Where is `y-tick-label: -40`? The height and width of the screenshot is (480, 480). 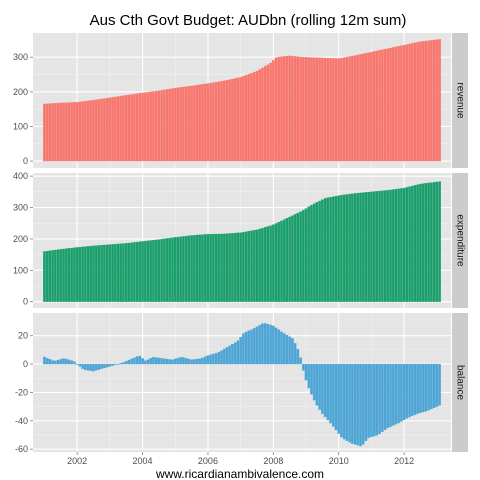
y-tick-label: -40 is located at coordinates (21, 421).